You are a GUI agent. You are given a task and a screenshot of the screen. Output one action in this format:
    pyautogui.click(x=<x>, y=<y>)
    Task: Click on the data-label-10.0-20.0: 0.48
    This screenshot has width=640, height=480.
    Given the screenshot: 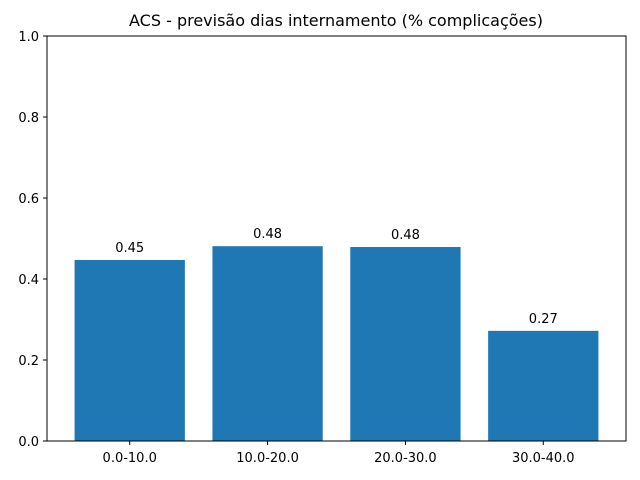 What is the action you would take?
    pyautogui.click(x=267, y=234)
    